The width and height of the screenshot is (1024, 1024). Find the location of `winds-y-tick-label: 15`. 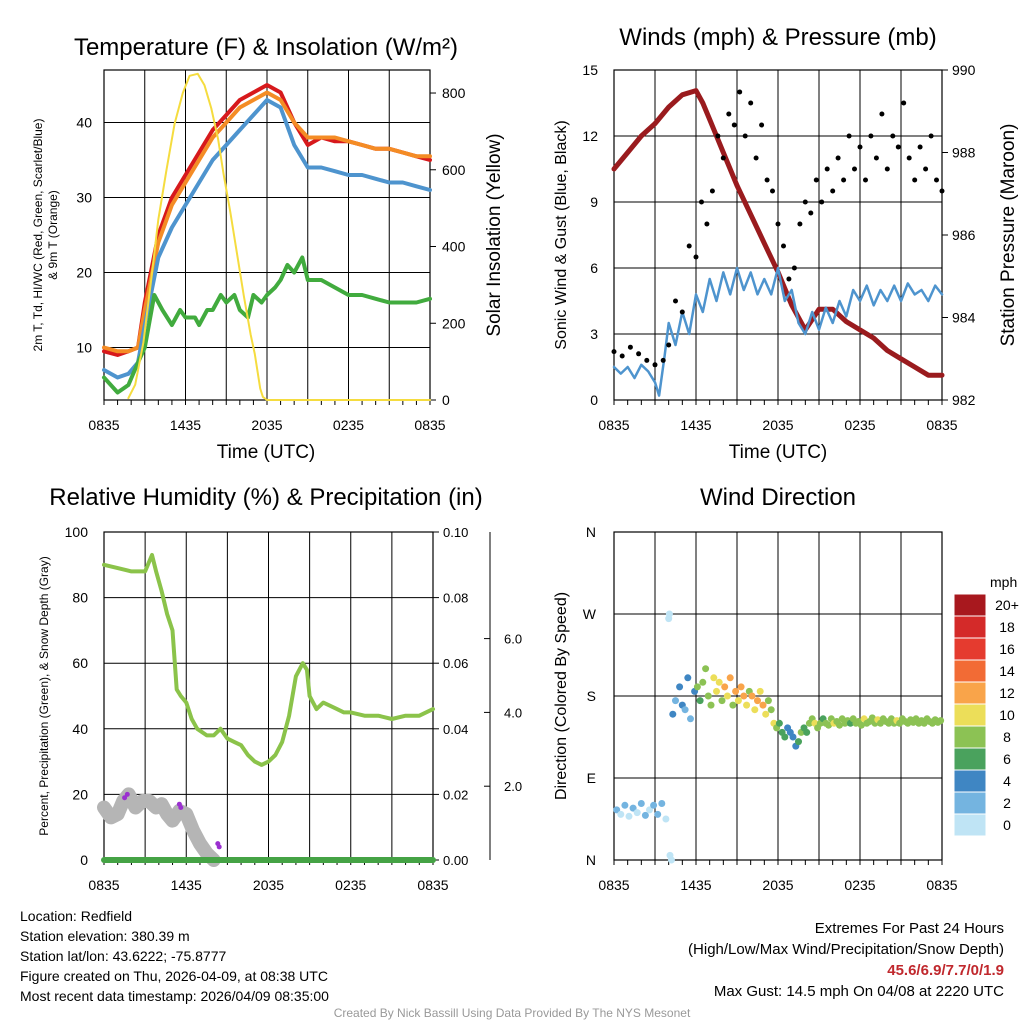

winds-y-tick-label: 15 is located at coordinates (590, 70).